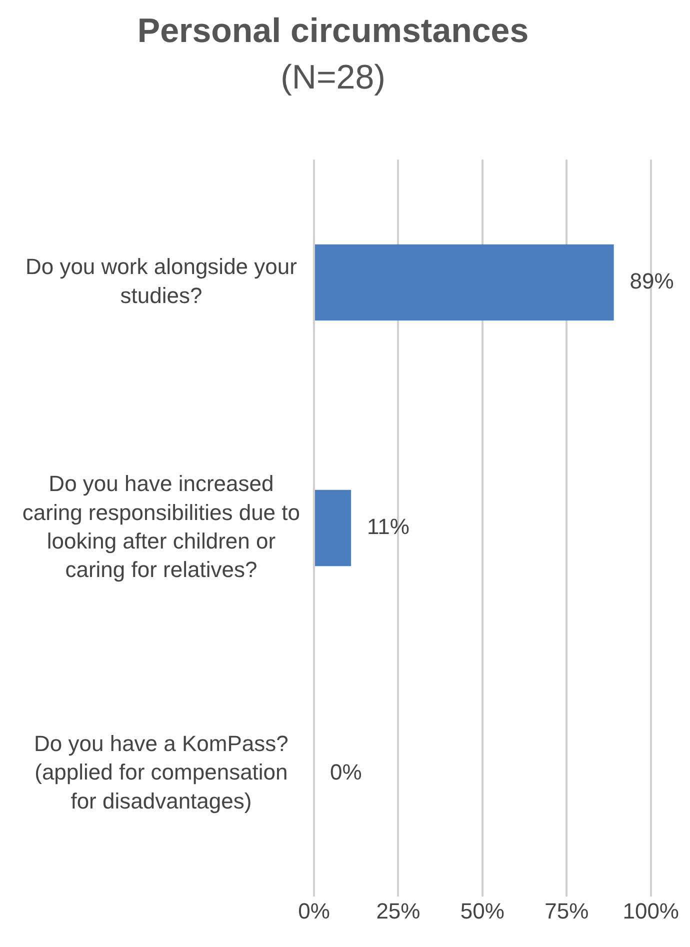 This screenshot has width=690, height=947. Describe the element at coordinates (314, 911) in the screenshot. I see `x-tick-label: 0%` at that location.